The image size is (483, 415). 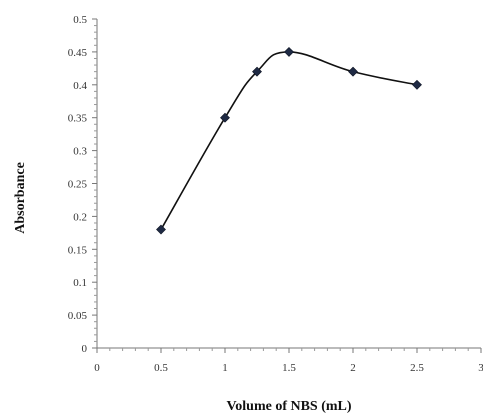 What do you see at coordinates (80, 20) in the screenshot?
I see `y-tick-label: 0.5` at bounding box center [80, 20].